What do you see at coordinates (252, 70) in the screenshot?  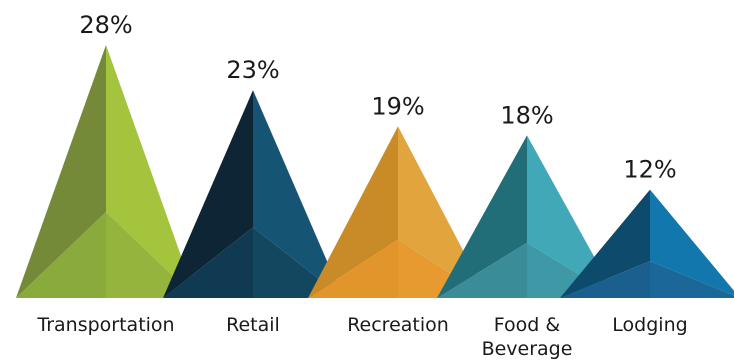 I see `value-label: 23%` at bounding box center [252, 70].